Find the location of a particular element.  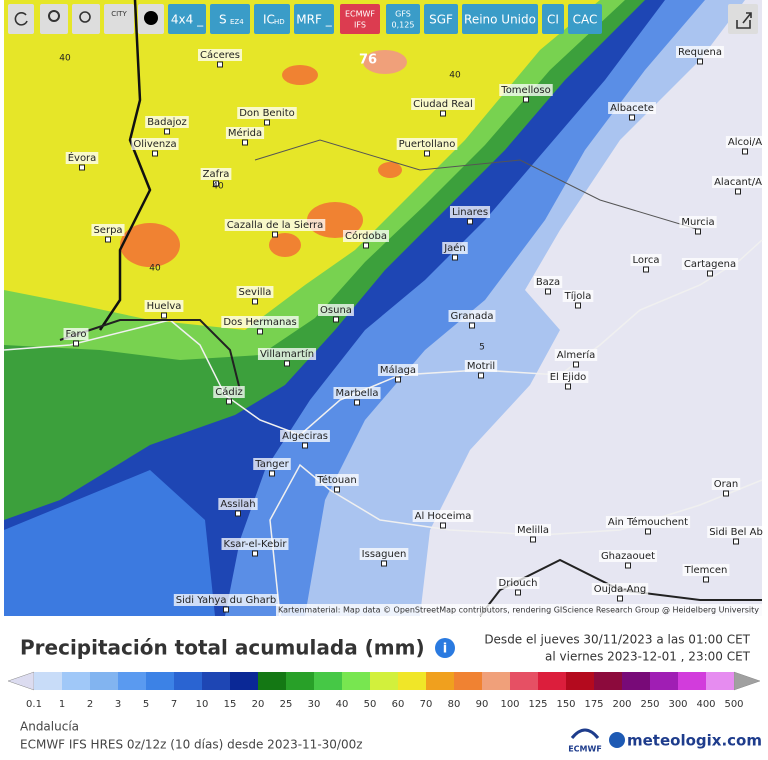

button-label: Reino Unido is located at coordinates (500, 20).